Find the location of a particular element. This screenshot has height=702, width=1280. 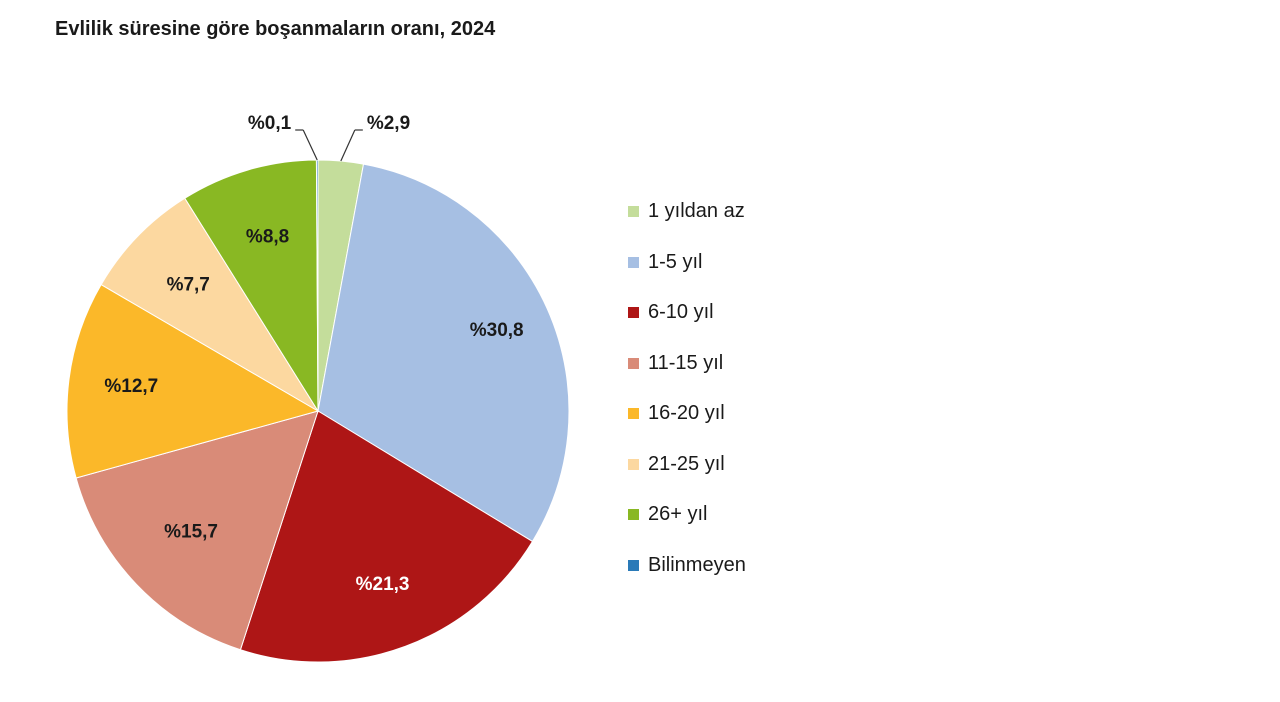

legend-item-bilinmeyen: Bilinmeyen is located at coordinates (687, 577).